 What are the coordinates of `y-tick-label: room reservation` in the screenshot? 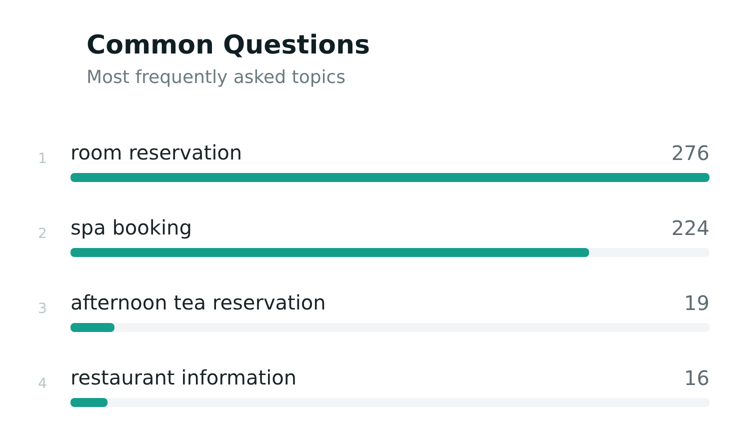 It's located at (156, 152).